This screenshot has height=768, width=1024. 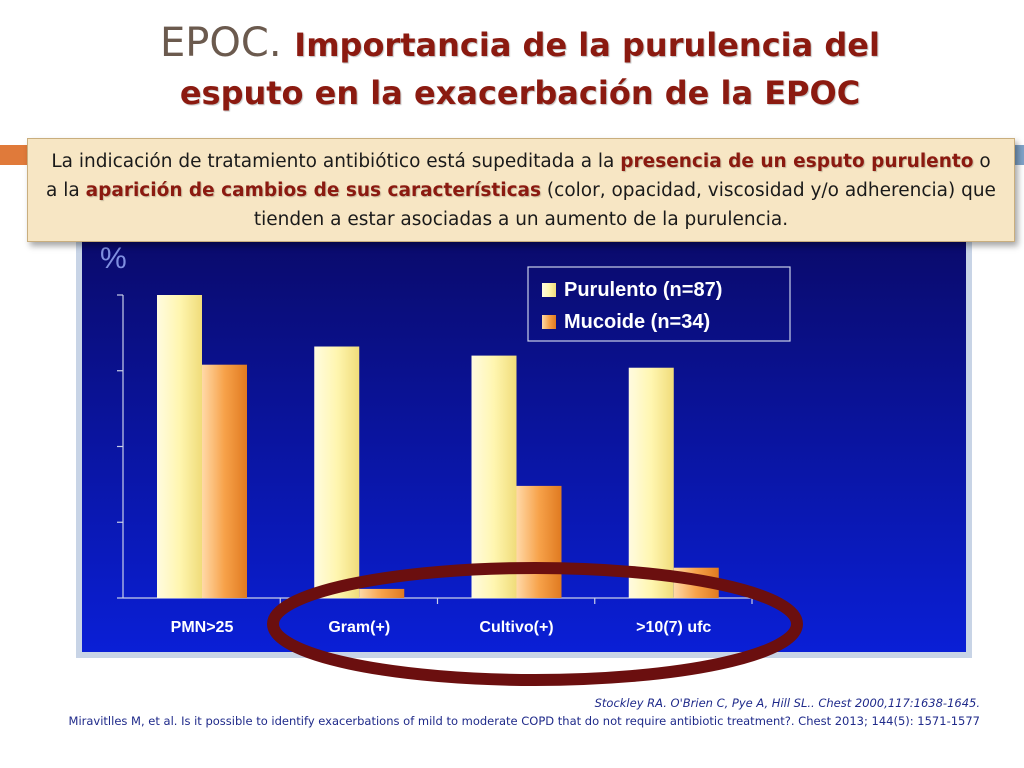 I want to click on note-bold-1: presencia de un esputo purulento, so click(x=797, y=161).